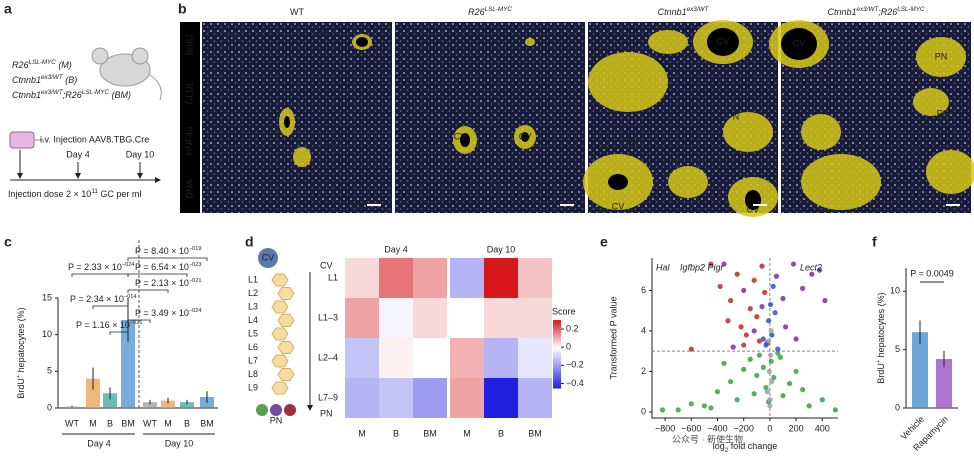  What do you see at coordinates (691, 428) in the screenshot?
I see `x-tick-label: −600` at bounding box center [691, 428].